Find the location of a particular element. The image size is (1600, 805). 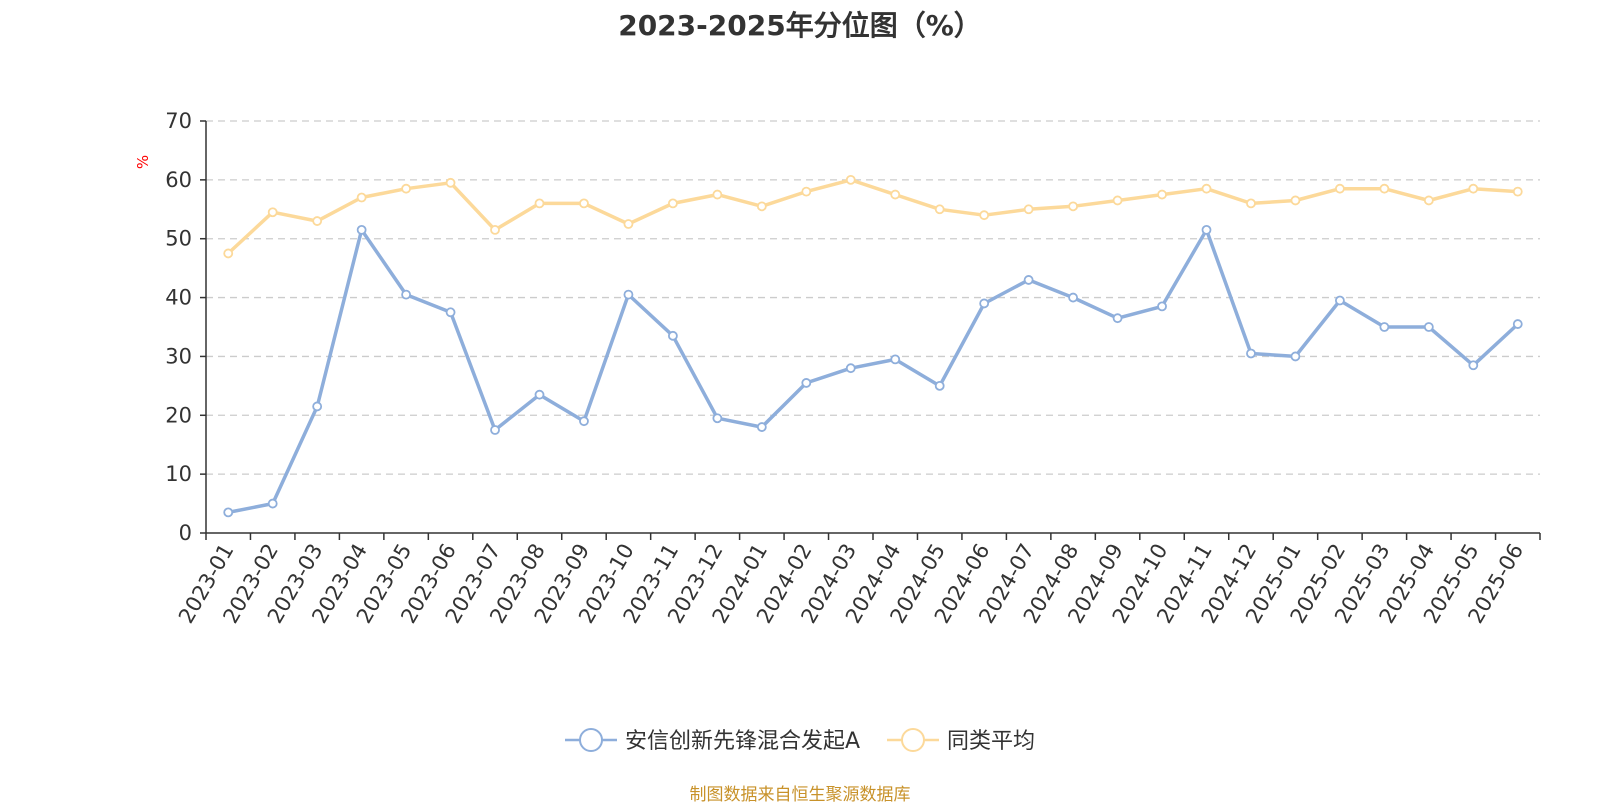

legend-item-1: 安信创新先锋混合发起A is located at coordinates (712, 741).